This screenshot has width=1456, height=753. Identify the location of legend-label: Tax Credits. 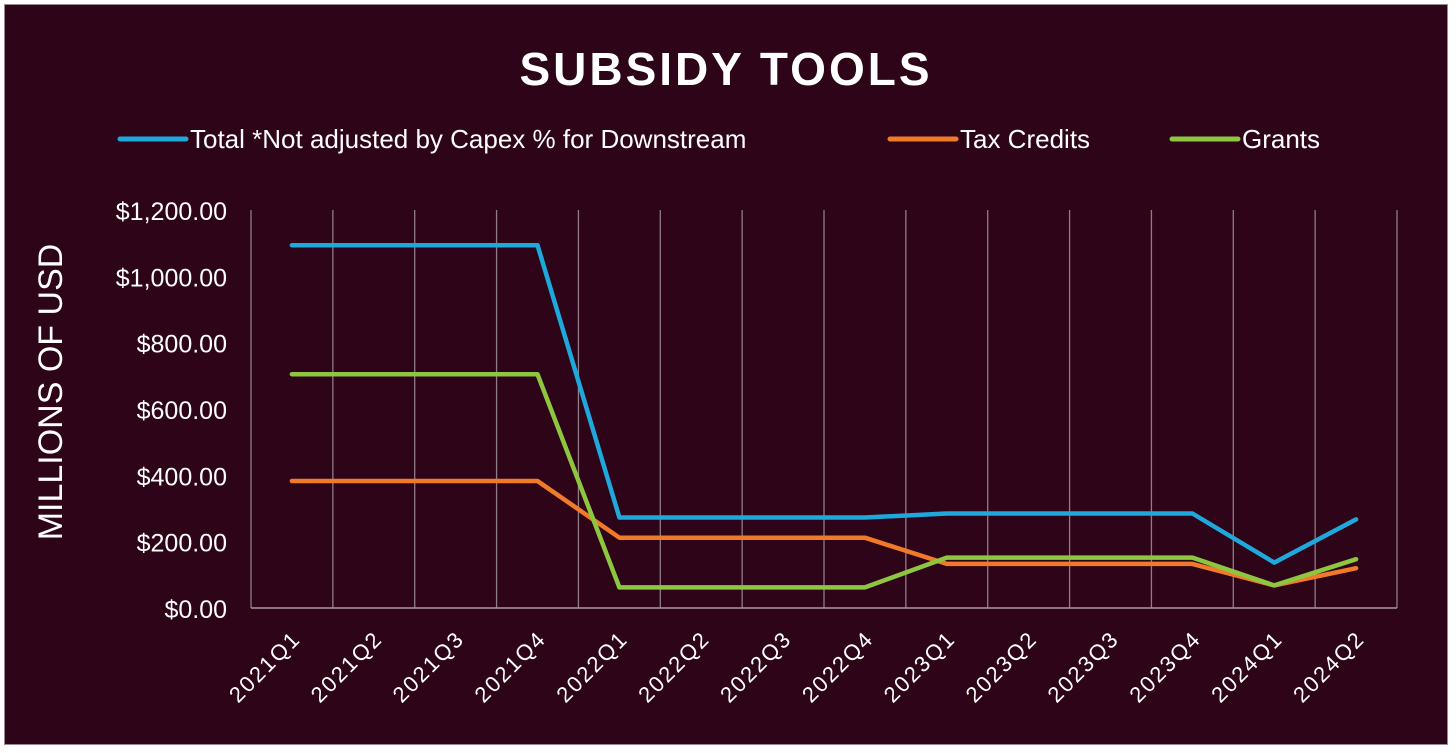
(1025, 139).